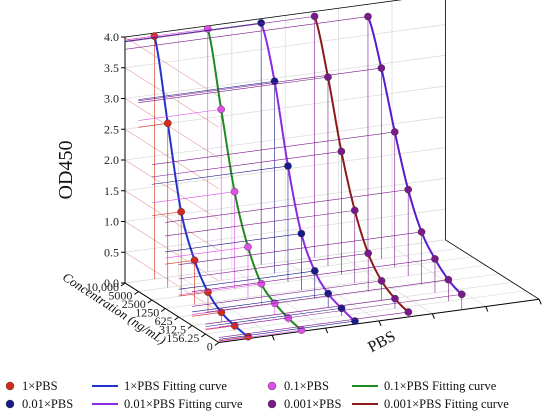 This screenshot has width=550, height=417. Describe the element at coordinates (111, 283) in the screenshot. I see `y-tick-label: 0.0` at that location.